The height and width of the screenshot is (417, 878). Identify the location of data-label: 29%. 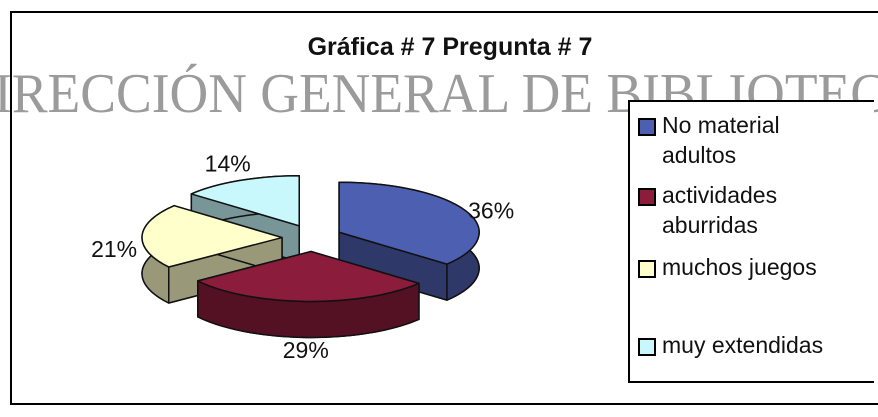
(306, 350).